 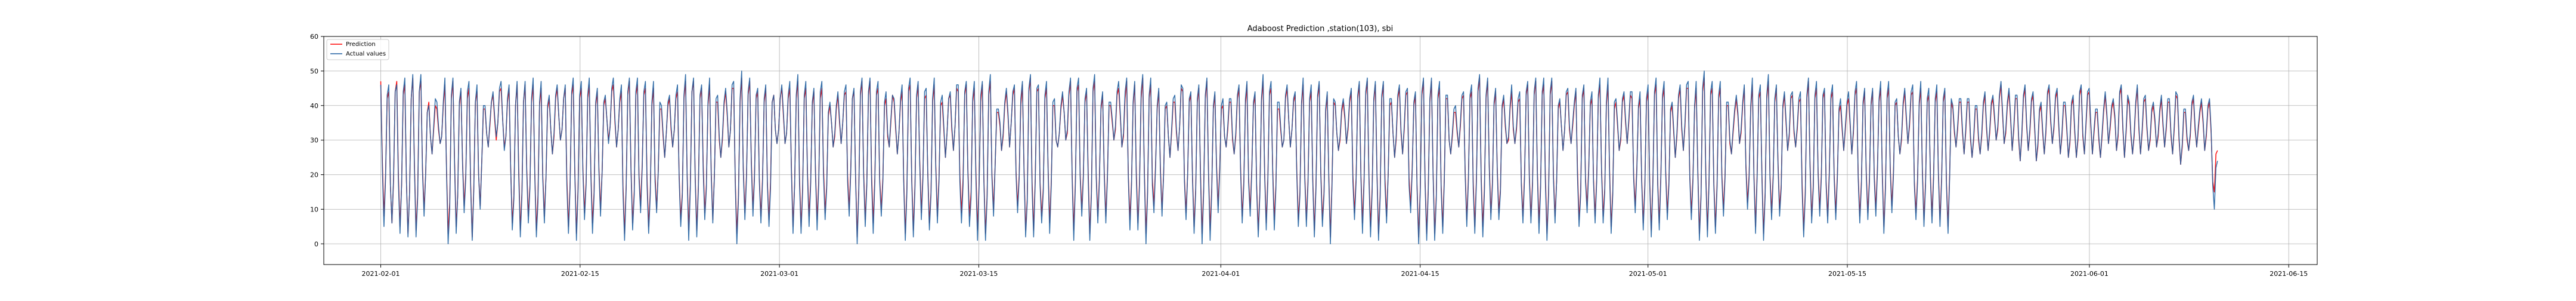 What do you see at coordinates (1847, 274) in the screenshot?
I see `x-tick-label: 2021-05-15` at bounding box center [1847, 274].